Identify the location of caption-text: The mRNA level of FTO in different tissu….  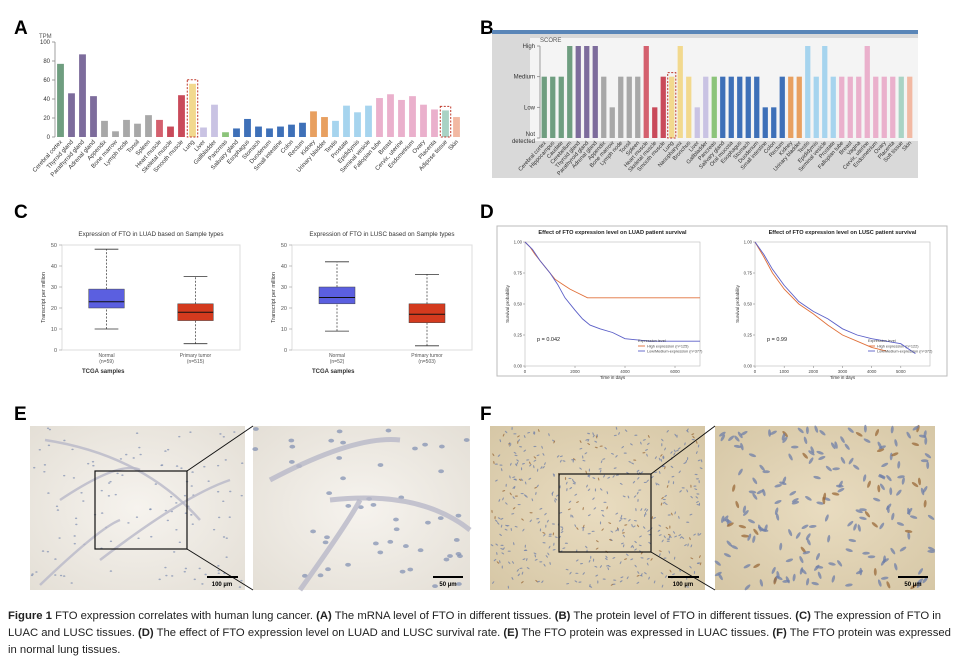
(443, 616).